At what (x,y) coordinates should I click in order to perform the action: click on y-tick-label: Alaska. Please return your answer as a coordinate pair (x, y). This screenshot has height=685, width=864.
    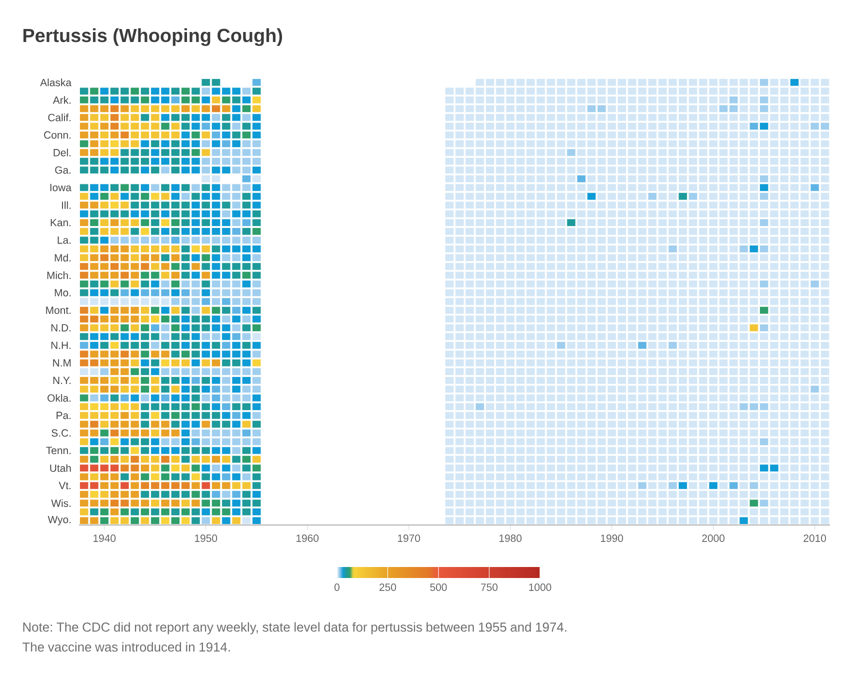
    Looking at the image, I should click on (56, 82).